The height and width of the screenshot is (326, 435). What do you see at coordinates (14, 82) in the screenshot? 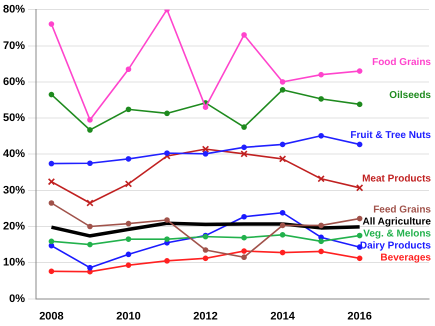
I see `y-tick-label: 60%` at bounding box center [14, 82].